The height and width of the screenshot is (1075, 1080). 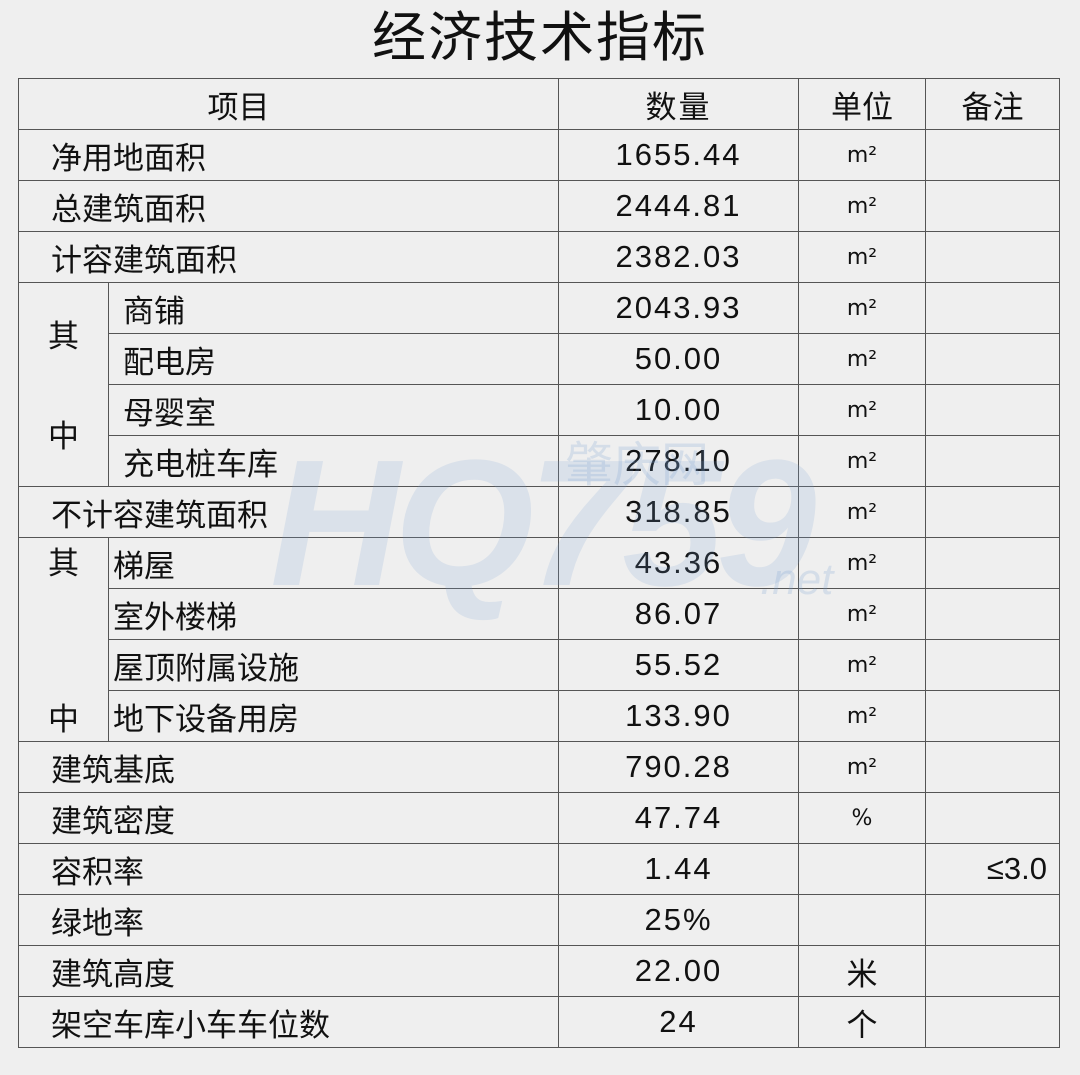 What do you see at coordinates (678, 818) in the screenshot?
I see `quantity-cell: 47.74` at bounding box center [678, 818].